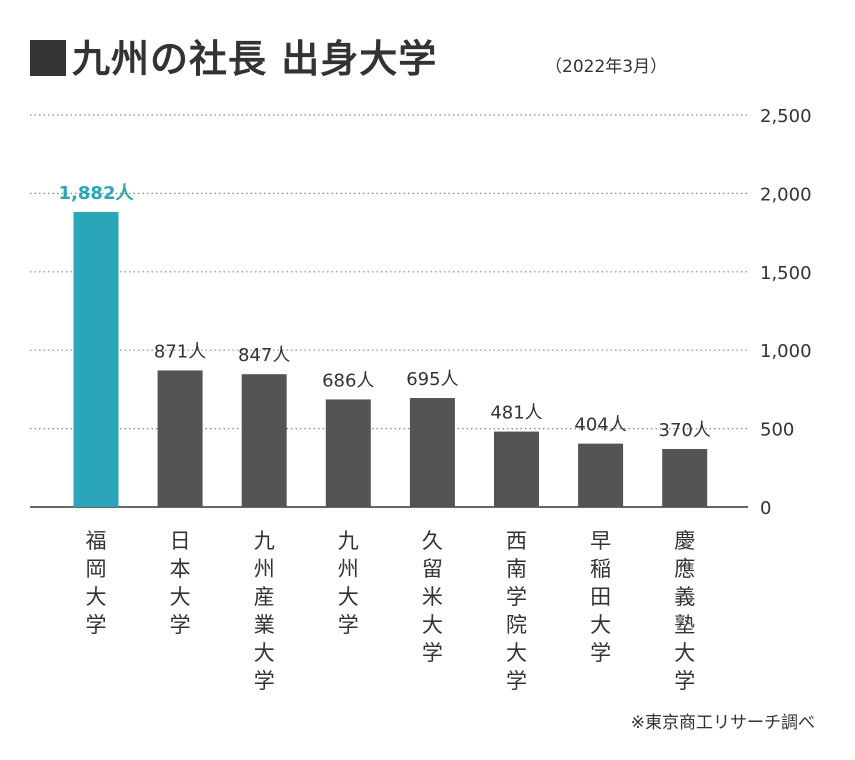 This screenshot has width=855, height=760. Describe the element at coordinates (786, 273) in the screenshot. I see `y-tick-label: 1,500` at that location.